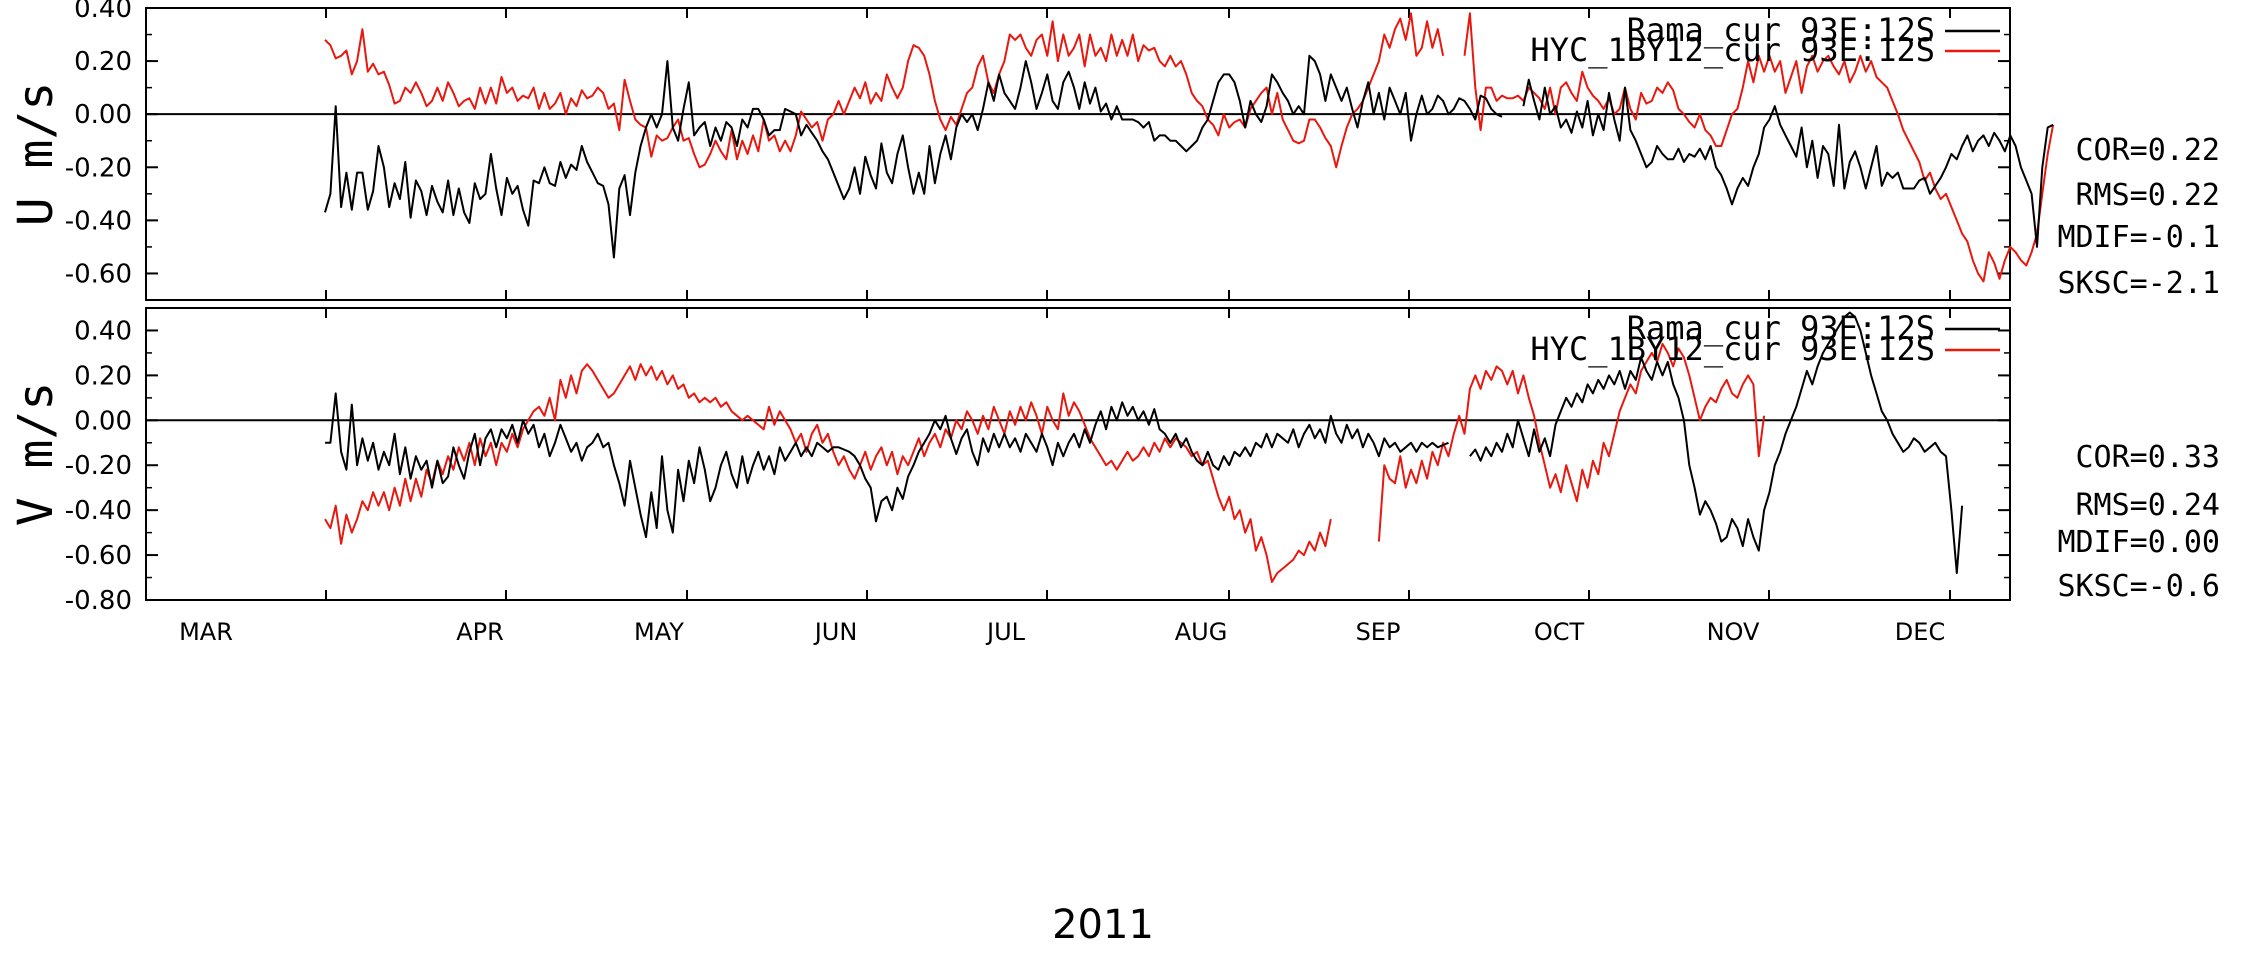  Describe the element at coordinates (480, 632) in the screenshot. I see `month-label: APR` at that location.